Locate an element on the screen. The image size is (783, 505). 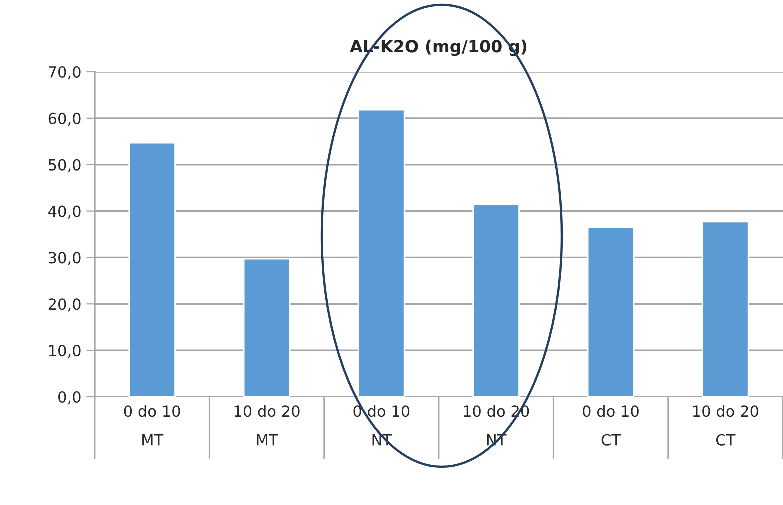
y-tick-label: 30,0 is located at coordinates (64, 259).